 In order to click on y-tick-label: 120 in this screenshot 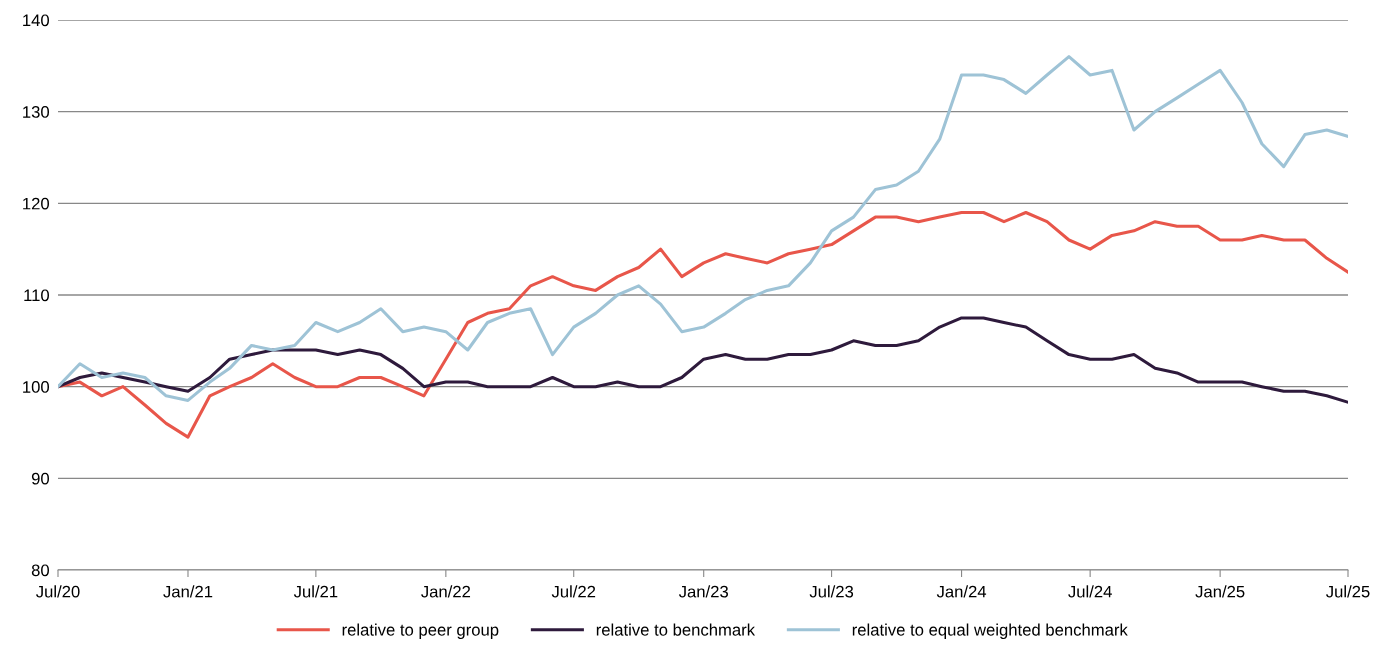, I will do `click(36, 203)`.